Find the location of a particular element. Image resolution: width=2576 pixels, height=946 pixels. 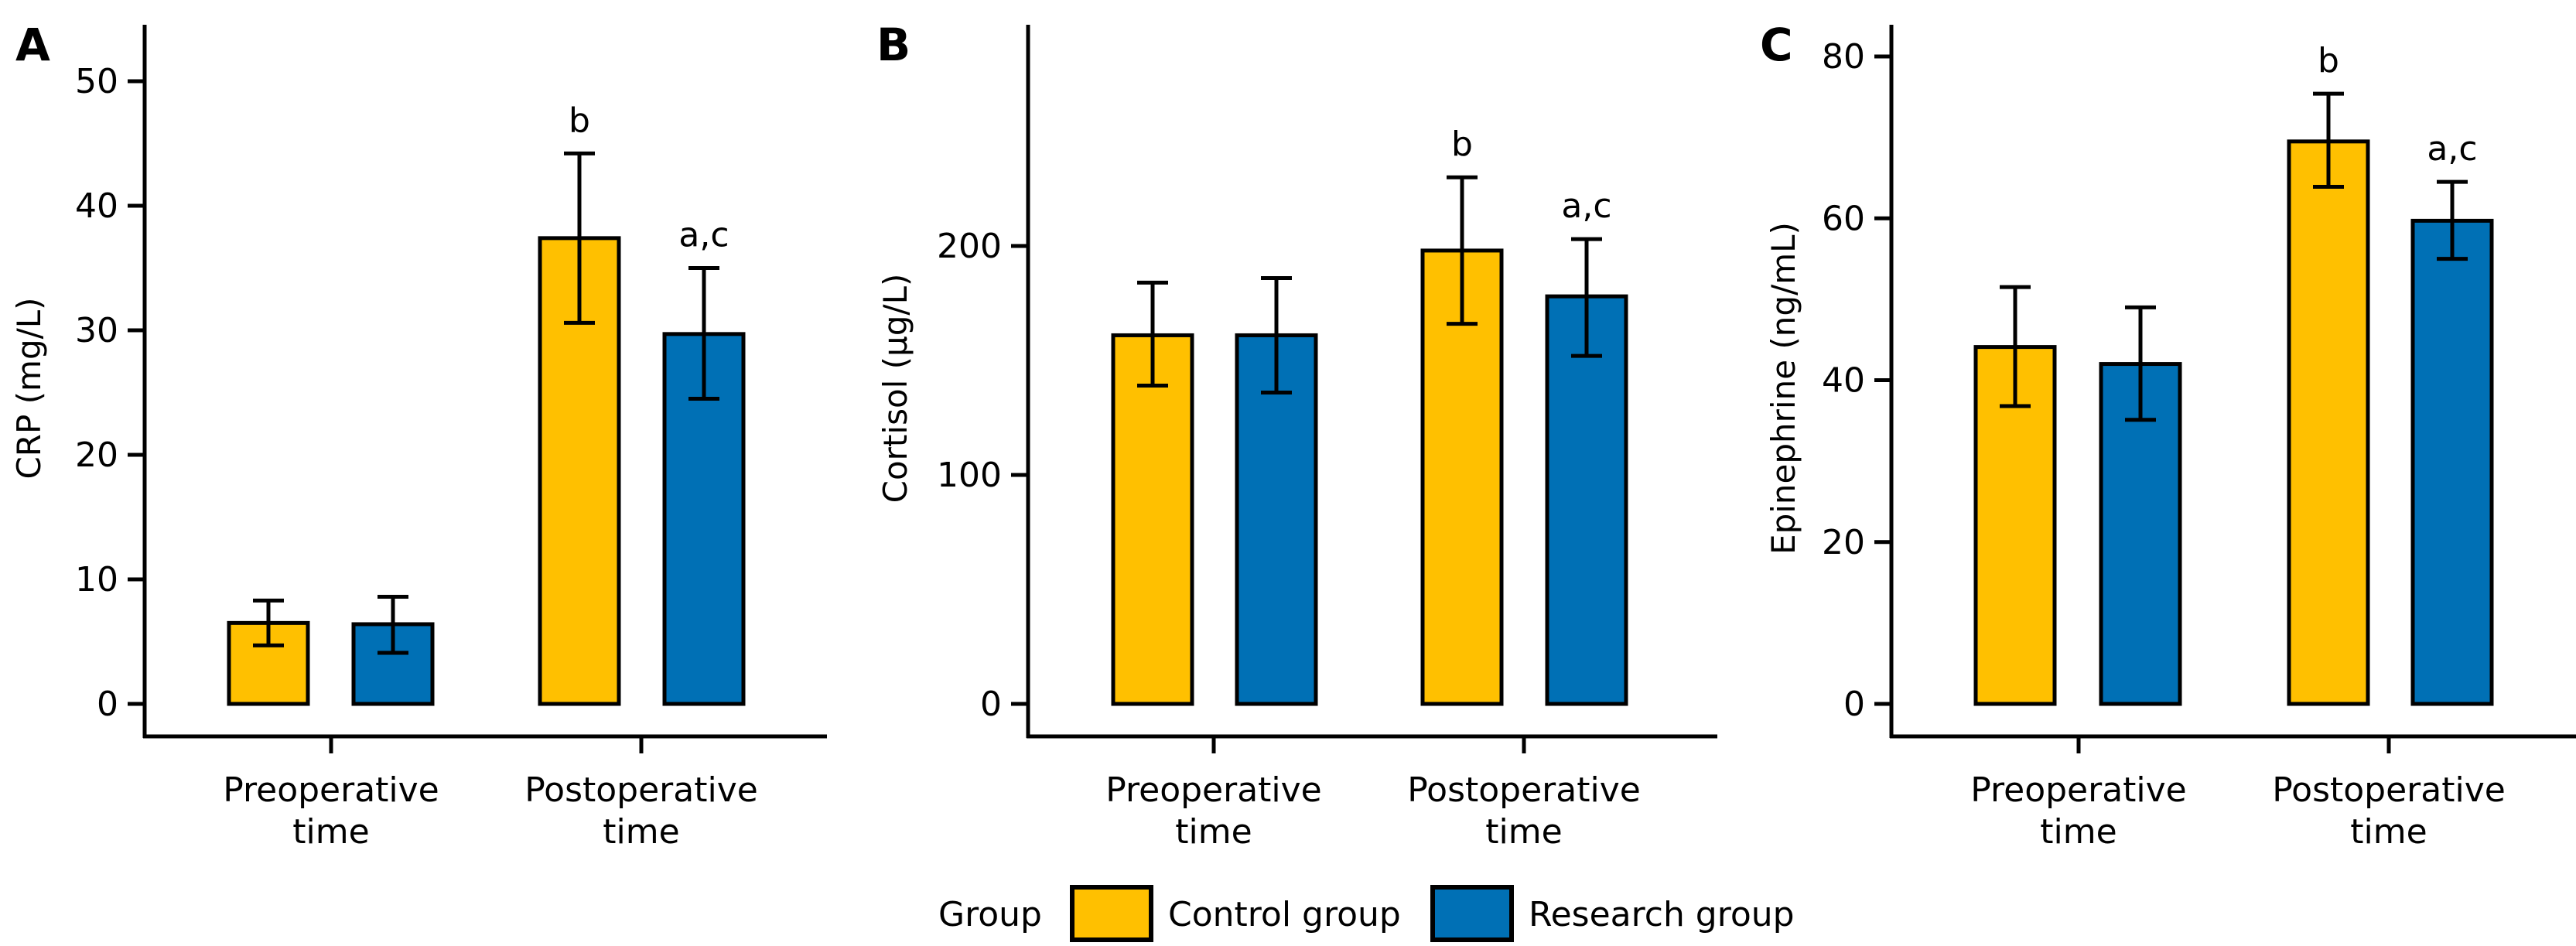

legend-label-control: Control group is located at coordinates (1284, 914).